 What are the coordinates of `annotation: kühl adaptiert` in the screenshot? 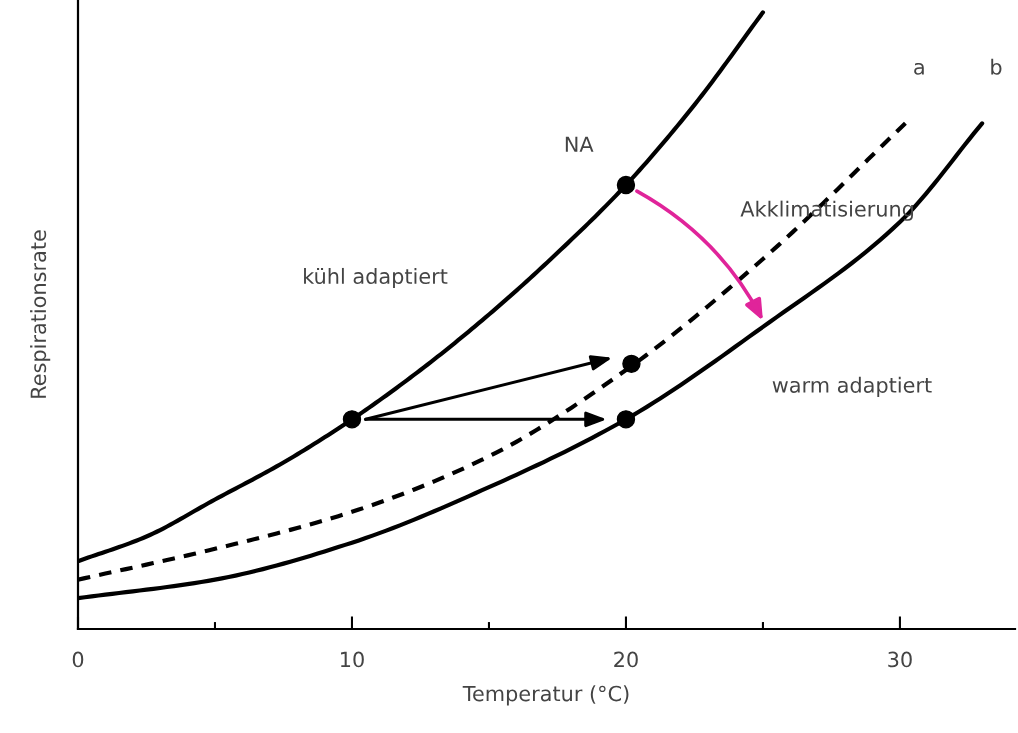 It's located at (376, 278).